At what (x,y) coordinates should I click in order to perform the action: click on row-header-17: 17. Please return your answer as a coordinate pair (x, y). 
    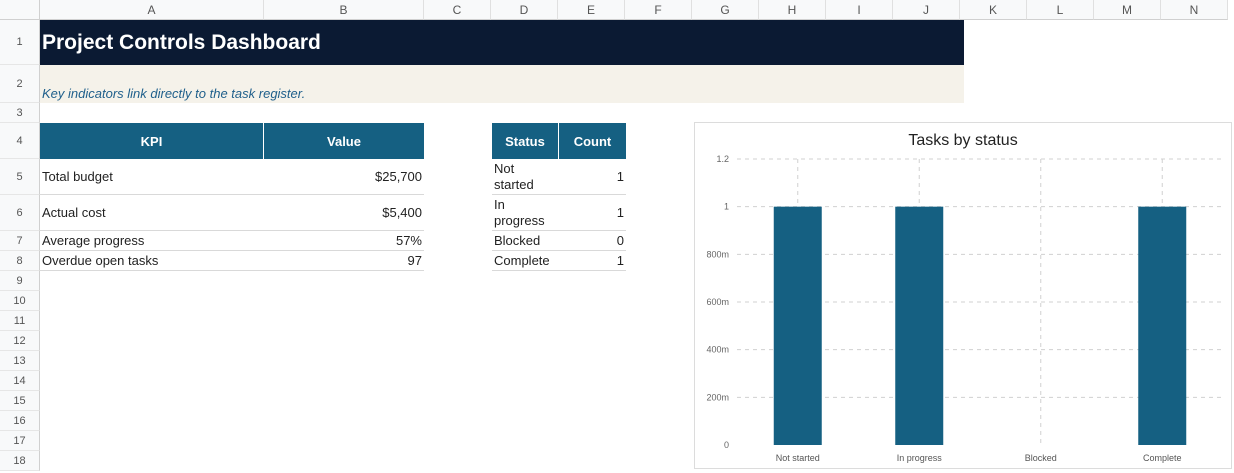
    Looking at the image, I should click on (20, 441).